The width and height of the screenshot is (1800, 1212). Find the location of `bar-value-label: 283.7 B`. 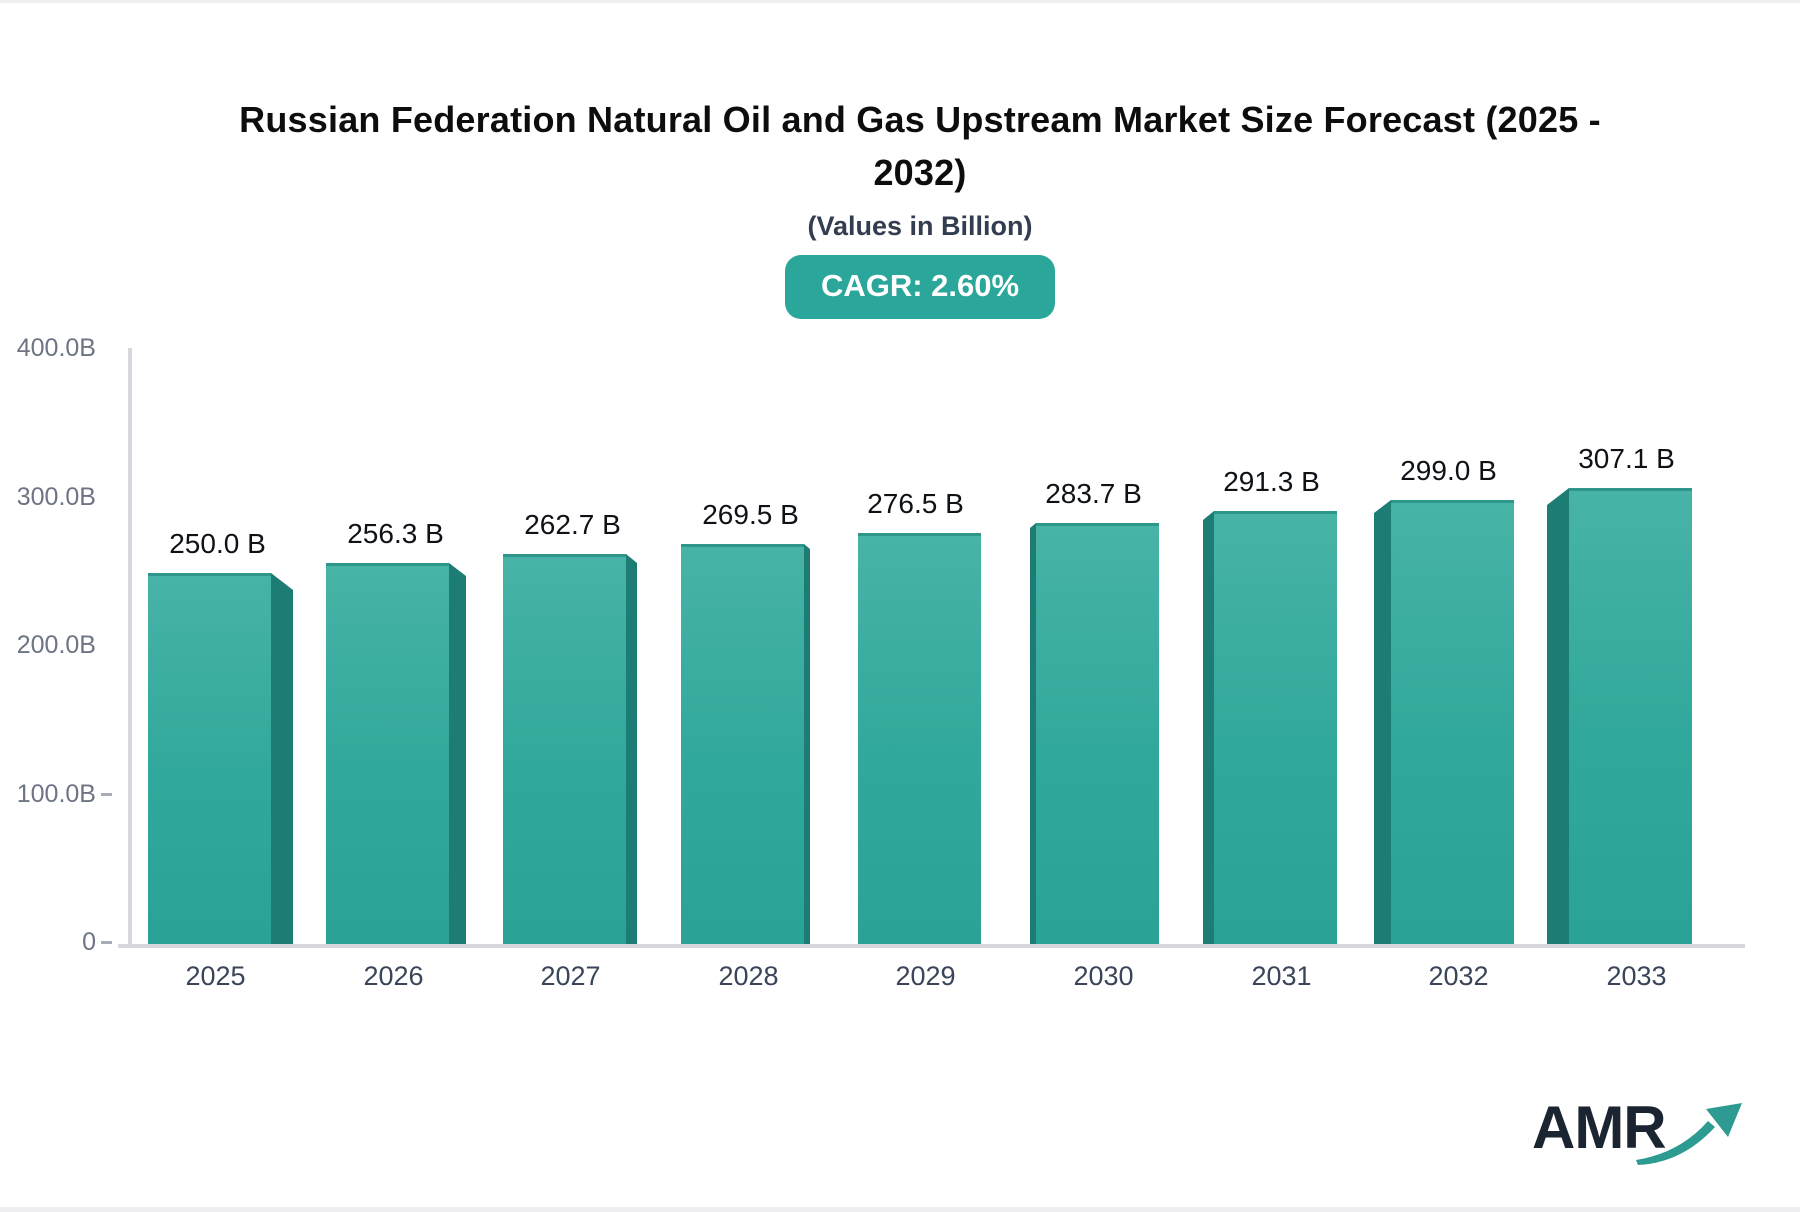

bar-value-label: 283.7 B is located at coordinates (1093, 493).